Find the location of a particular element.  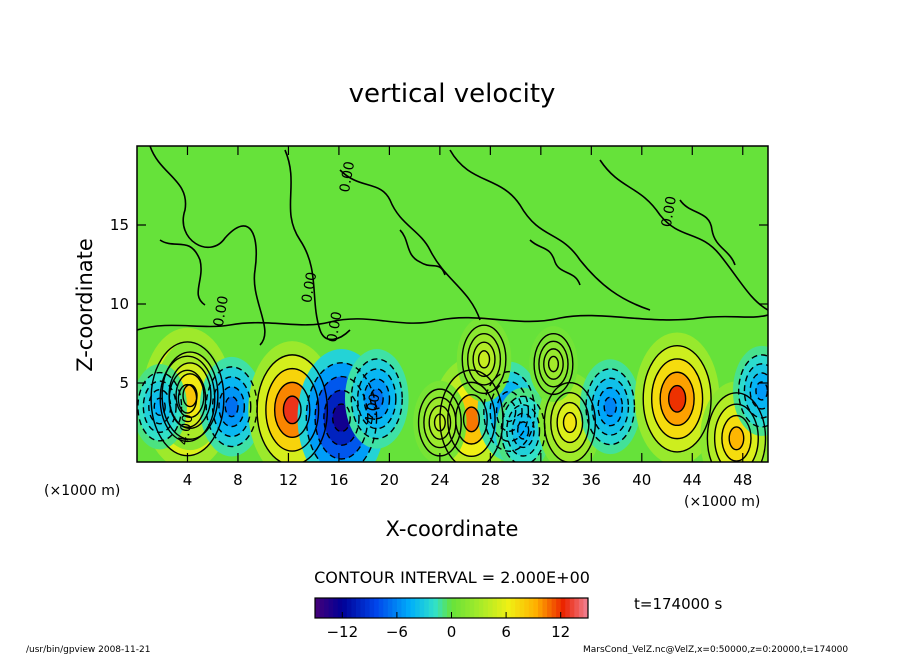

x-tick-label: 24 is located at coordinates (439, 480).